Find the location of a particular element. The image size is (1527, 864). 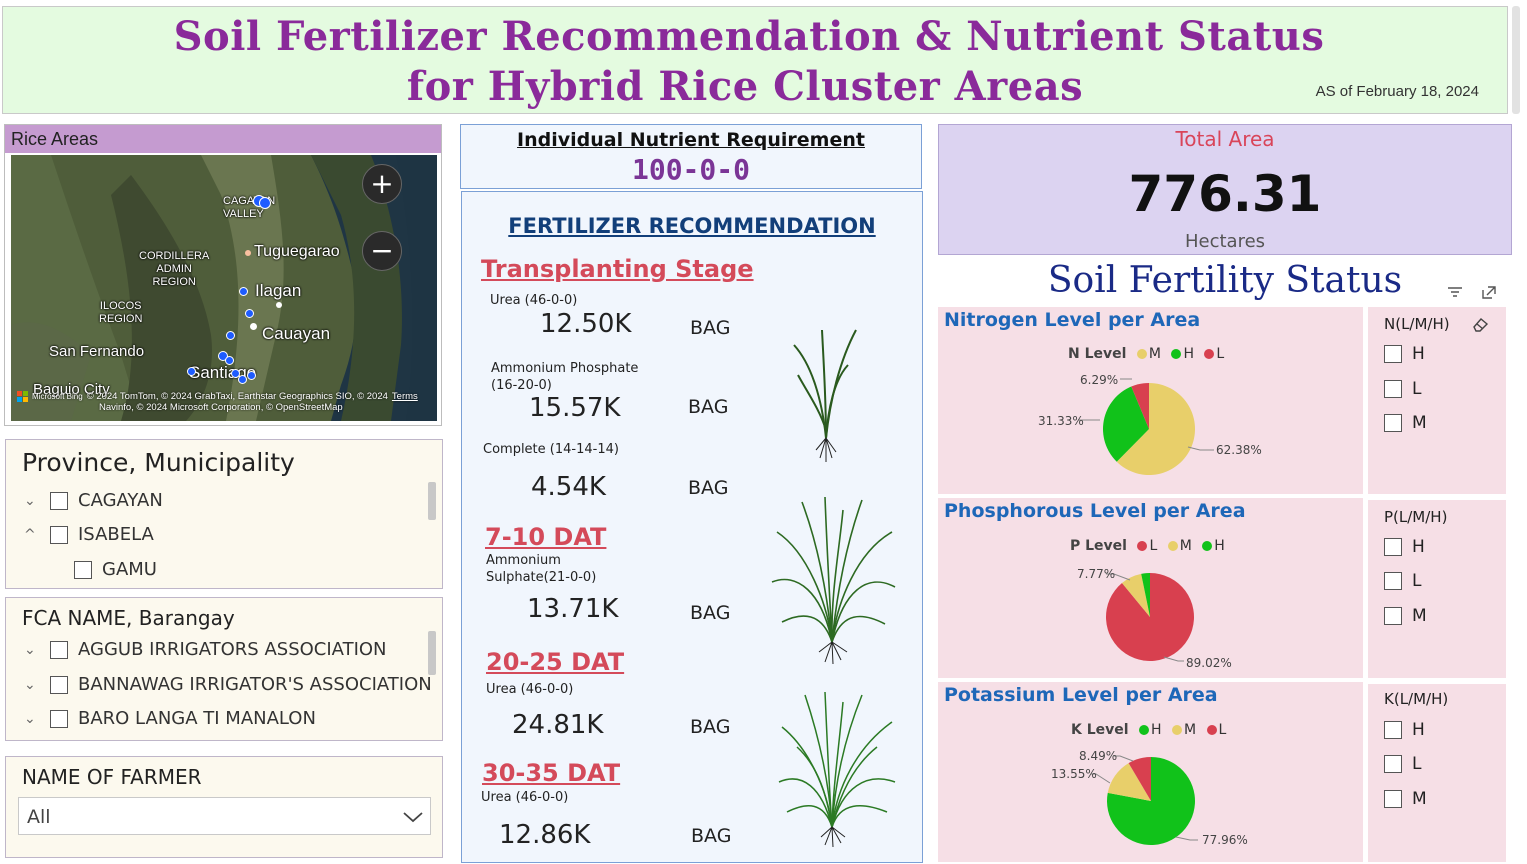

rice-tiller-icon is located at coordinates (833, 580).